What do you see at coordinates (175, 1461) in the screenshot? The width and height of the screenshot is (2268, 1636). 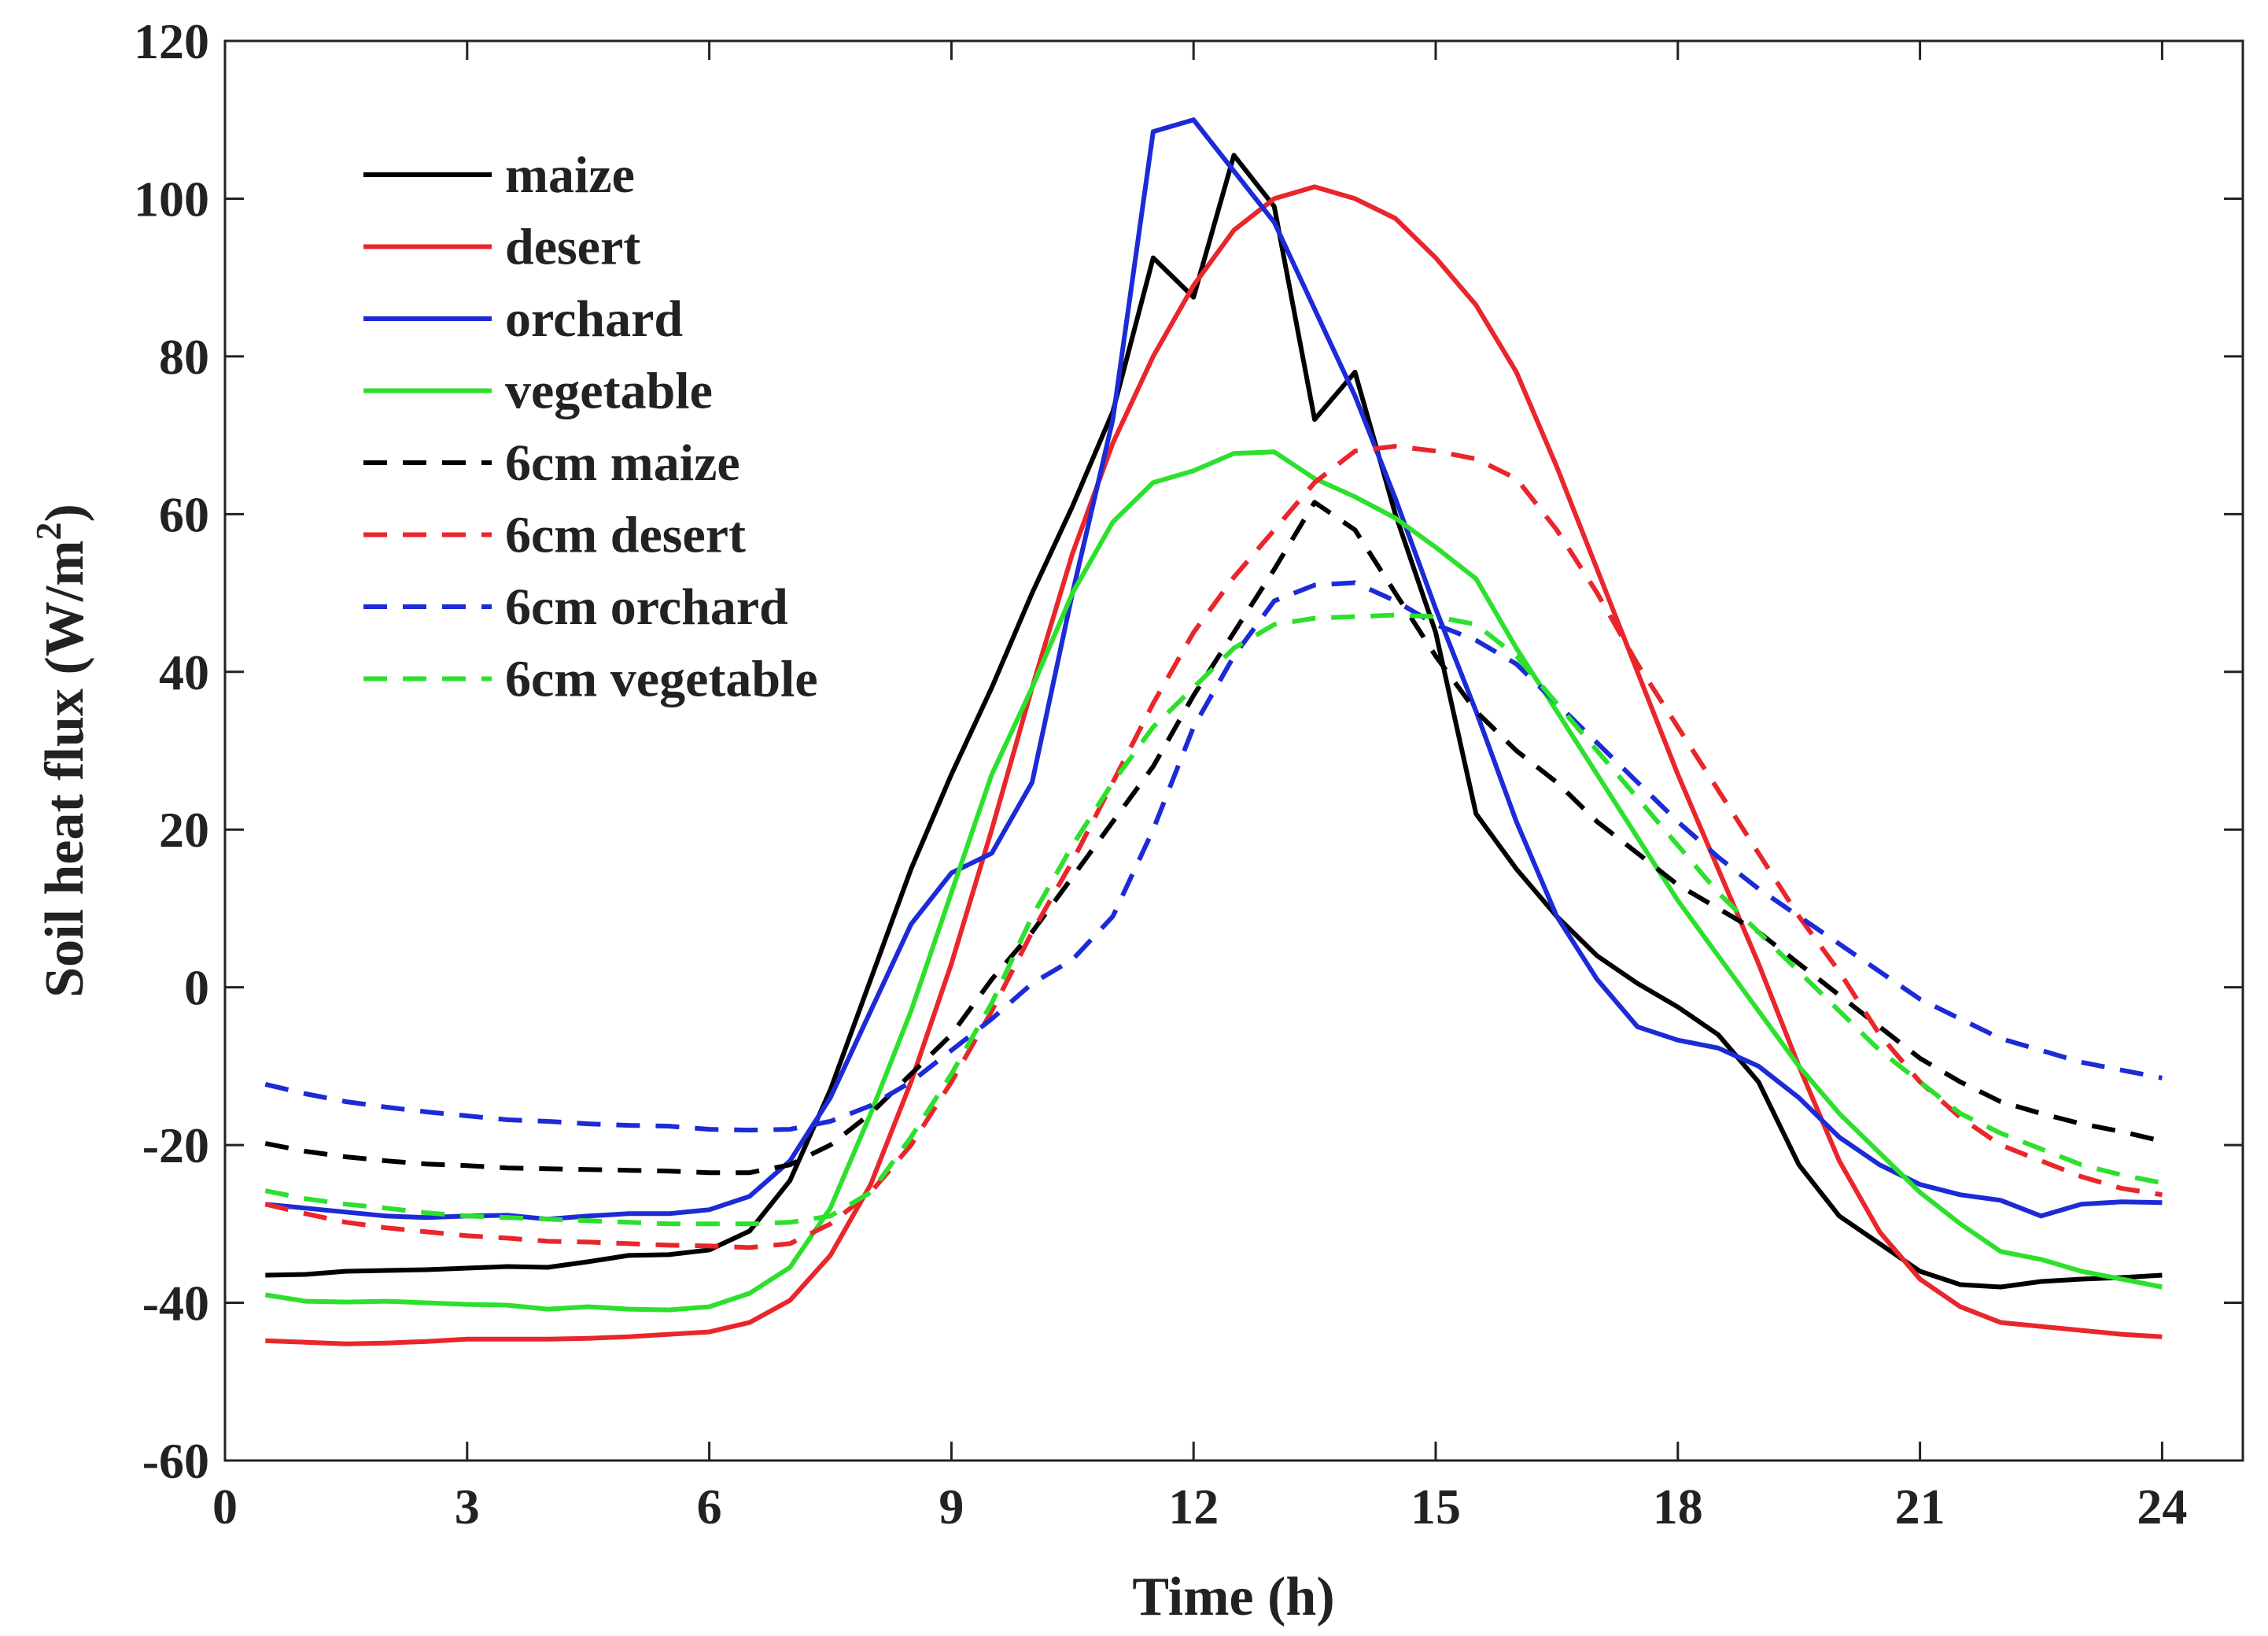 I see `y-tick-label: -60` at bounding box center [175, 1461].